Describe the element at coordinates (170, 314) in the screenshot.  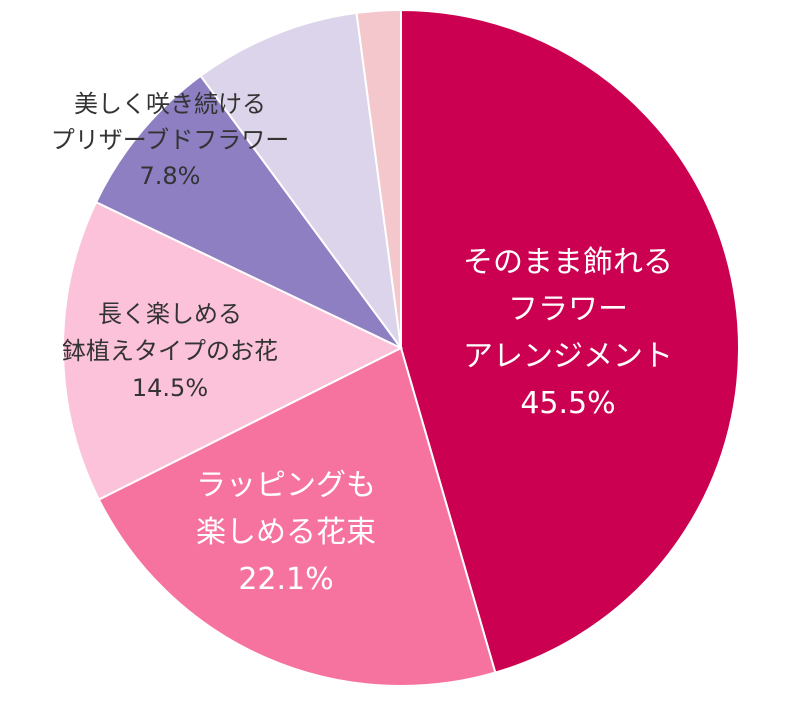
I see `slice-name-line: 長く楽しめる` at that location.